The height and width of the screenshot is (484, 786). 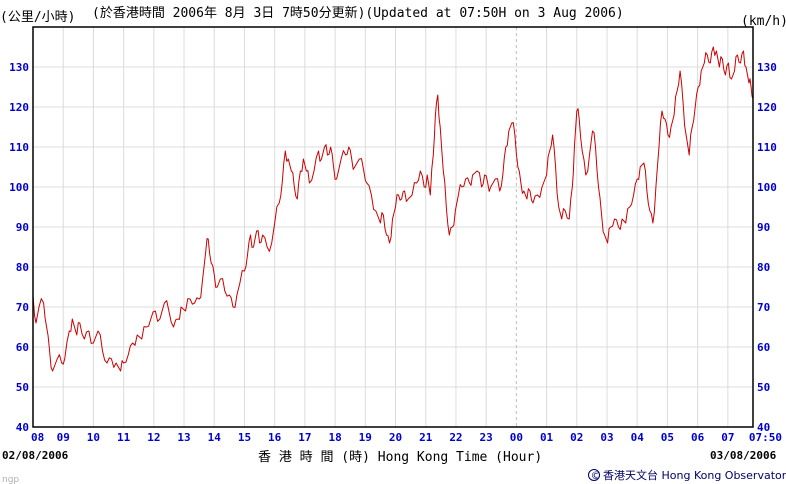 What do you see at coordinates (426, 437) in the screenshot?
I see `x-tick-label: 21` at bounding box center [426, 437].